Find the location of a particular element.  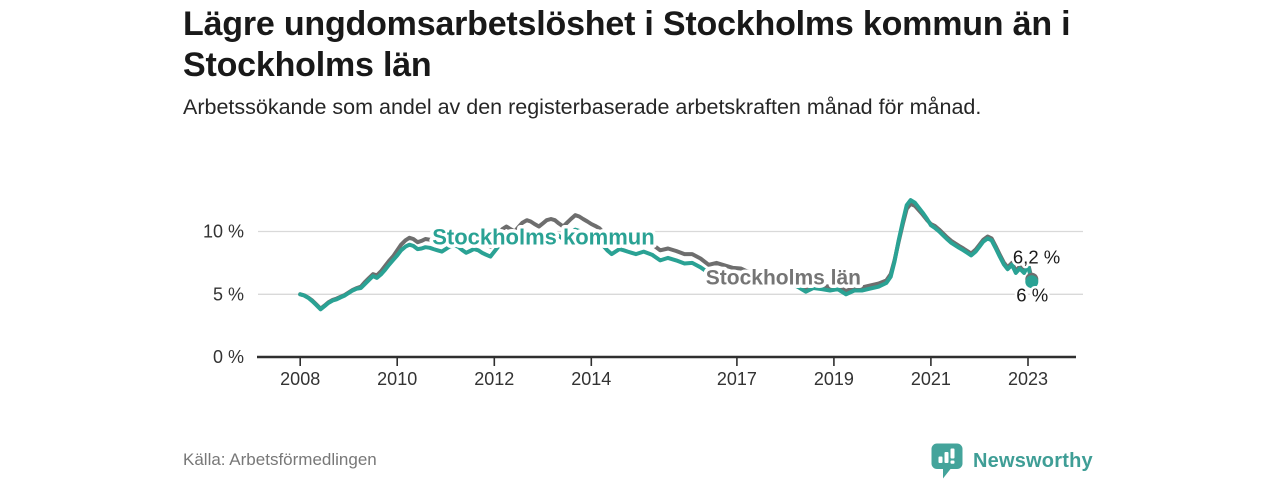

end-value-label-kommun: 6 % is located at coordinates (1032, 294).